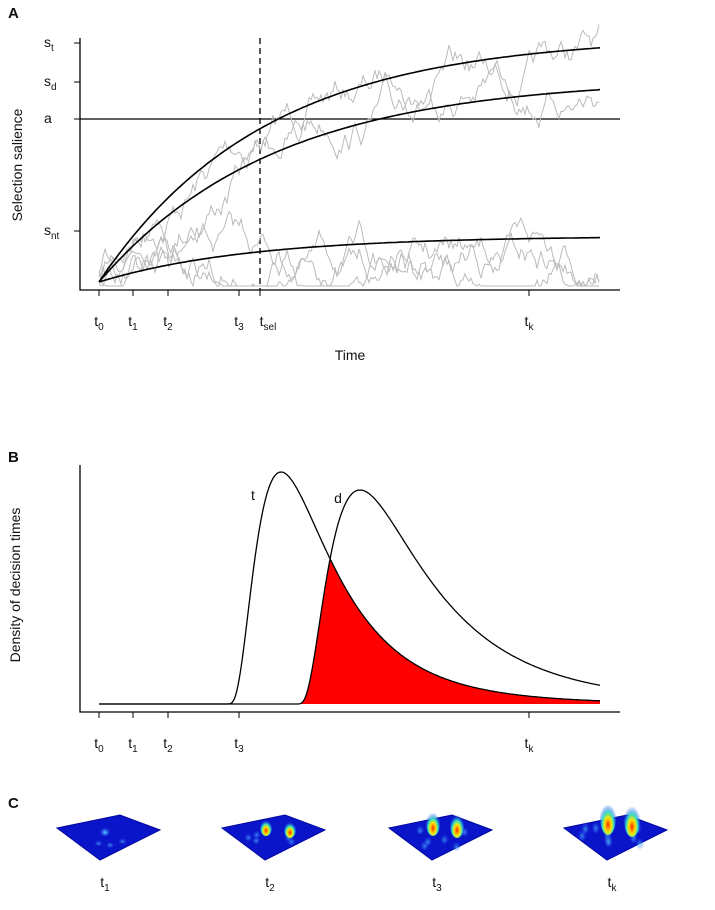 This screenshot has width=715, height=910. What do you see at coordinates (349, 631) in the screenshot?
I see `overlap-area` at bounding box center [349, 631].